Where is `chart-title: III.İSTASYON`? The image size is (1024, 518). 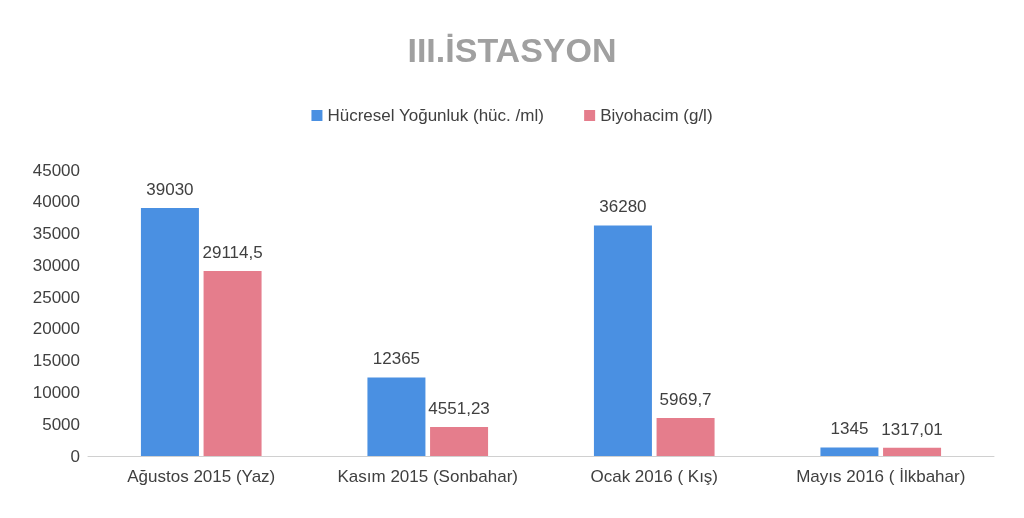
chart-title: III.İSTASYON is located at coordinates (512, 50).